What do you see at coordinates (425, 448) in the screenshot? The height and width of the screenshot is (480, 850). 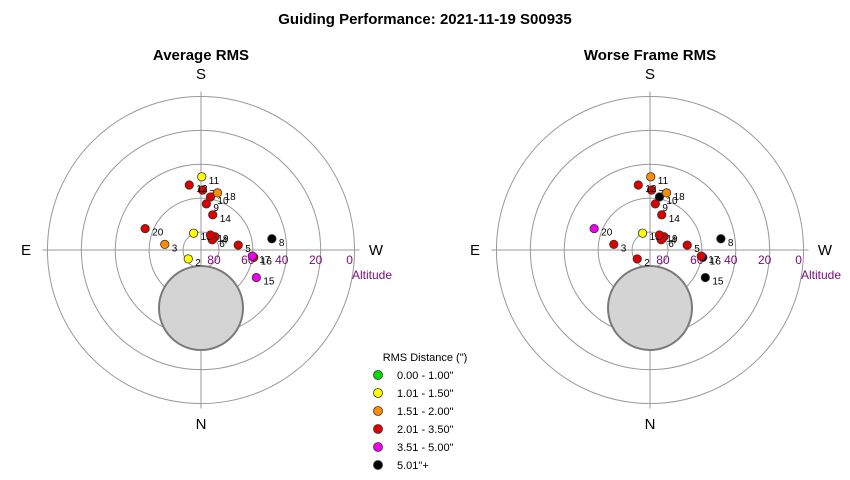 I see `legend-entry: 3.51 - 5.00"` at bounding box center [425, 448].